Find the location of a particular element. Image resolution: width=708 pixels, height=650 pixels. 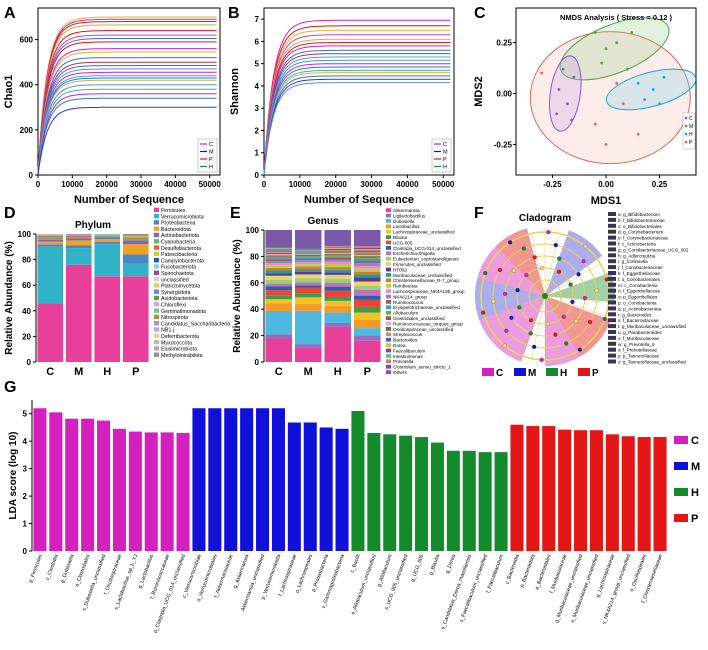

legend-label: Firmicutes_unclassified is located at coordinates (417, 264).